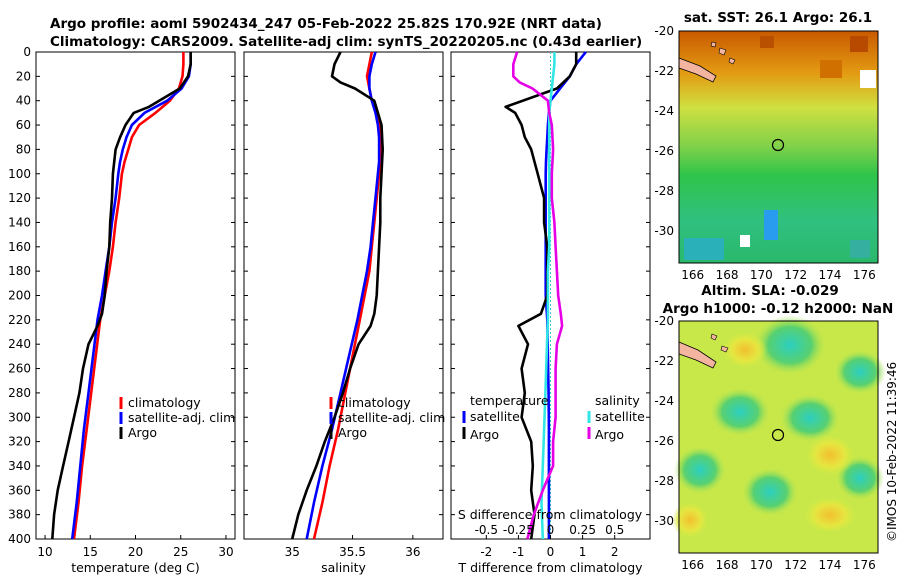 Image resolution: width=900 pixels, height=580 pixels. Describe the element at coordinates (131, 296) in the screenshot. I see `series-line-satellite-adj-clim` at that location.